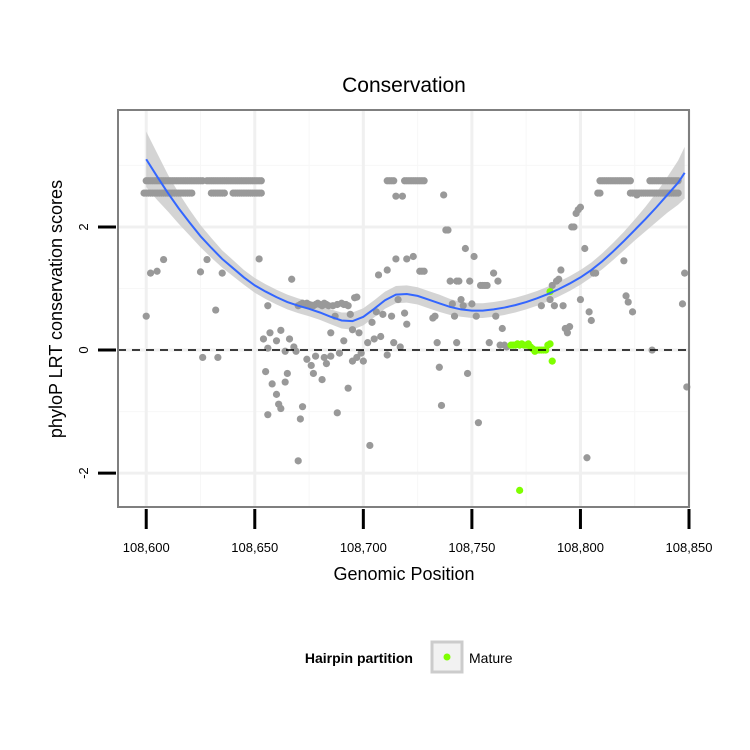 The image size is (750, 750). Describe the element at coordinates (254, 547) in the screenshot. I see `x-tick-label: 108,650` at that location.